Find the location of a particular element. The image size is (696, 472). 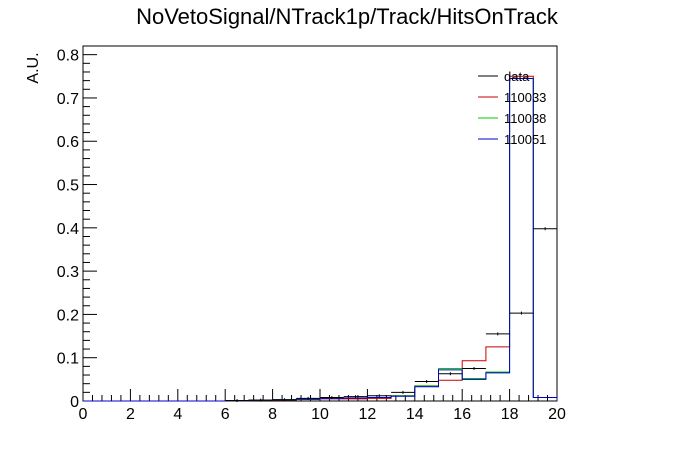

x-tick-label: 6 is located at coordinates (225, 414).